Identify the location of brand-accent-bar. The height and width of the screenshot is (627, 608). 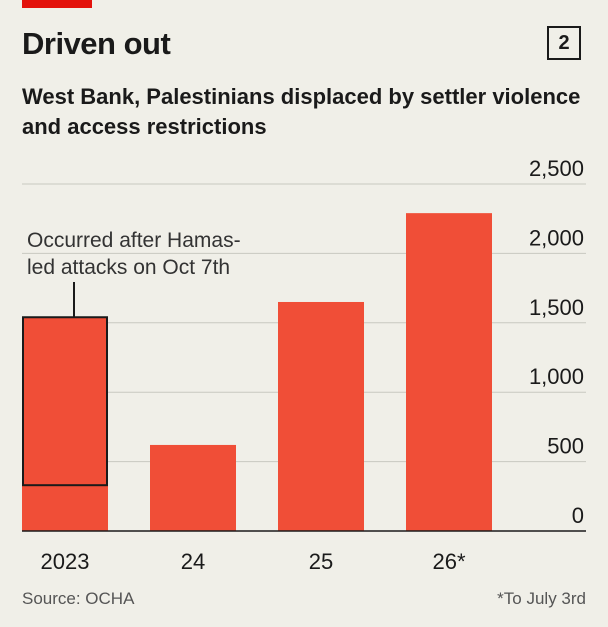
(57, 4).